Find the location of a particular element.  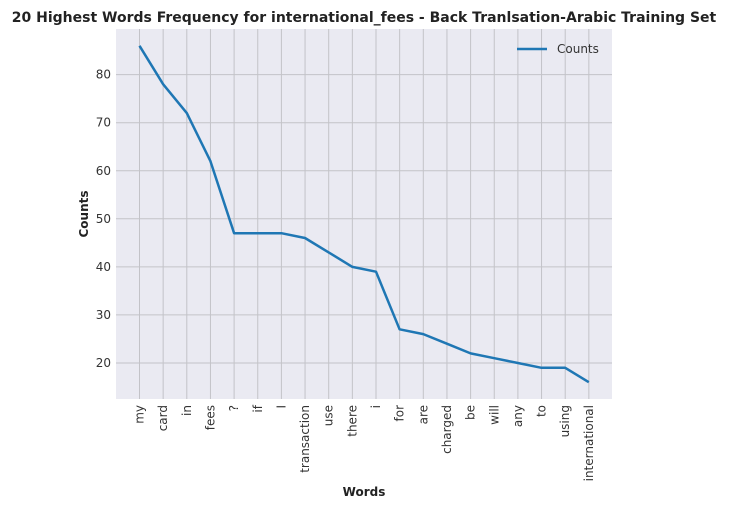

y-tick-label: 30 is located at coordinates (103, 315).